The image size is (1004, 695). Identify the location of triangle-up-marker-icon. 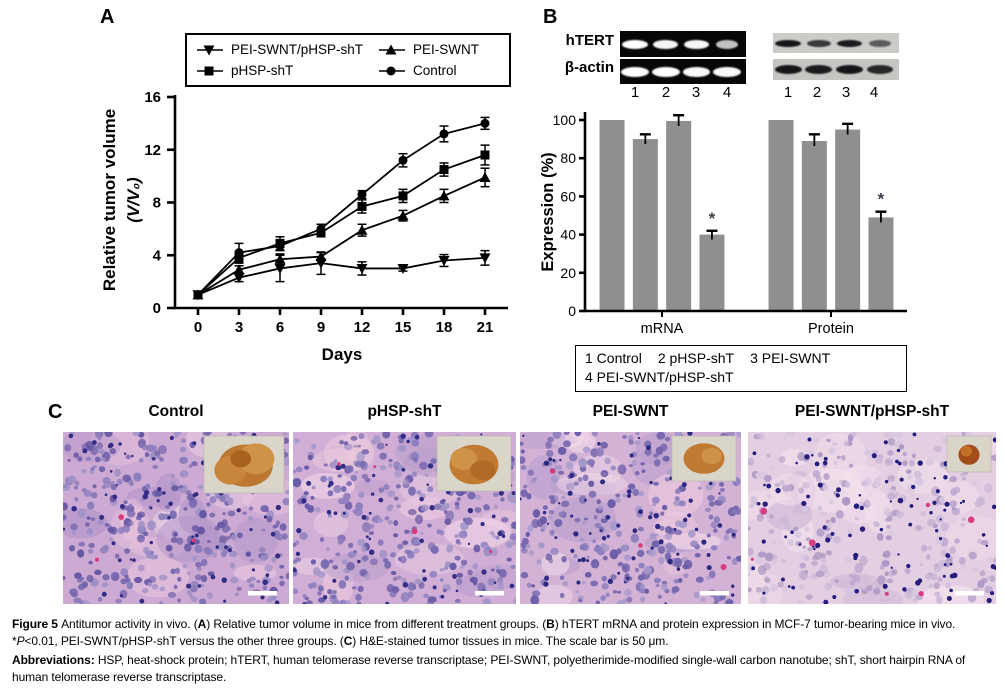
(392, 49).